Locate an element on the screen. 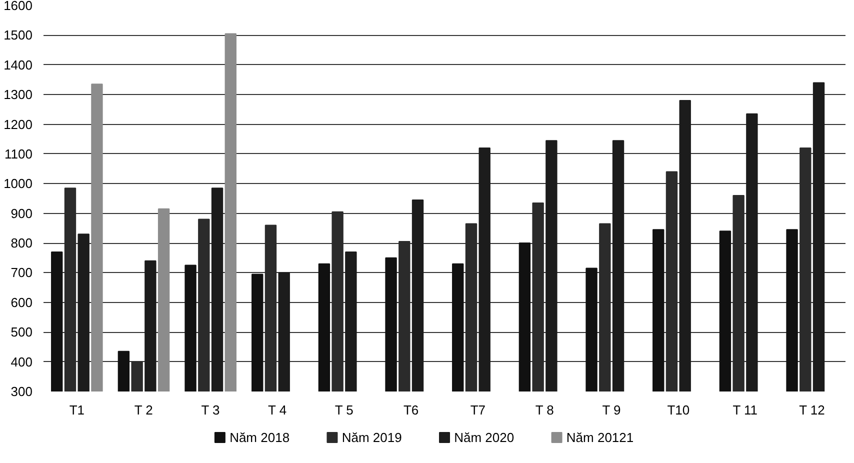  y-tick-label: 1500 is located at coordinates (18, 35).